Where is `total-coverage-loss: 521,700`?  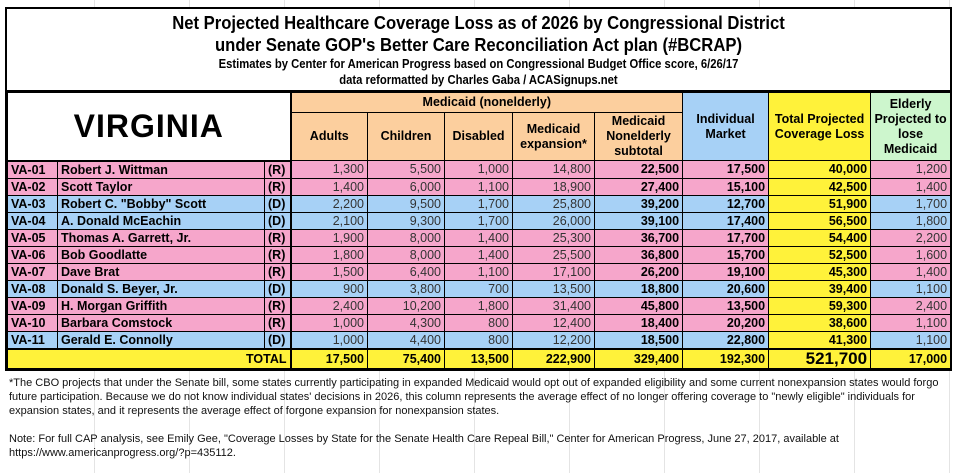 total-coverage-loss: 521,700 is located at coordinates (820, 358).